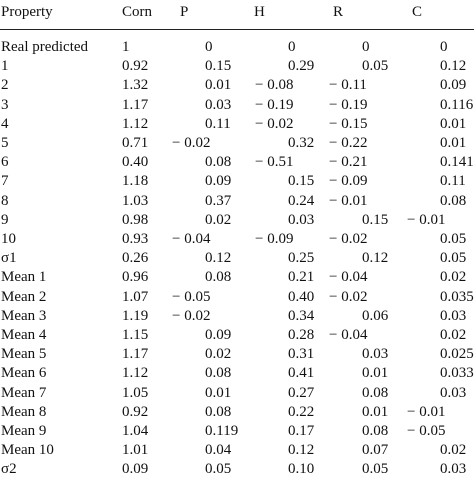  What do you see at coordinates (457, 296) in the screenshot?
I see `cell-value: 0.035` at bounding box center [457, 296].